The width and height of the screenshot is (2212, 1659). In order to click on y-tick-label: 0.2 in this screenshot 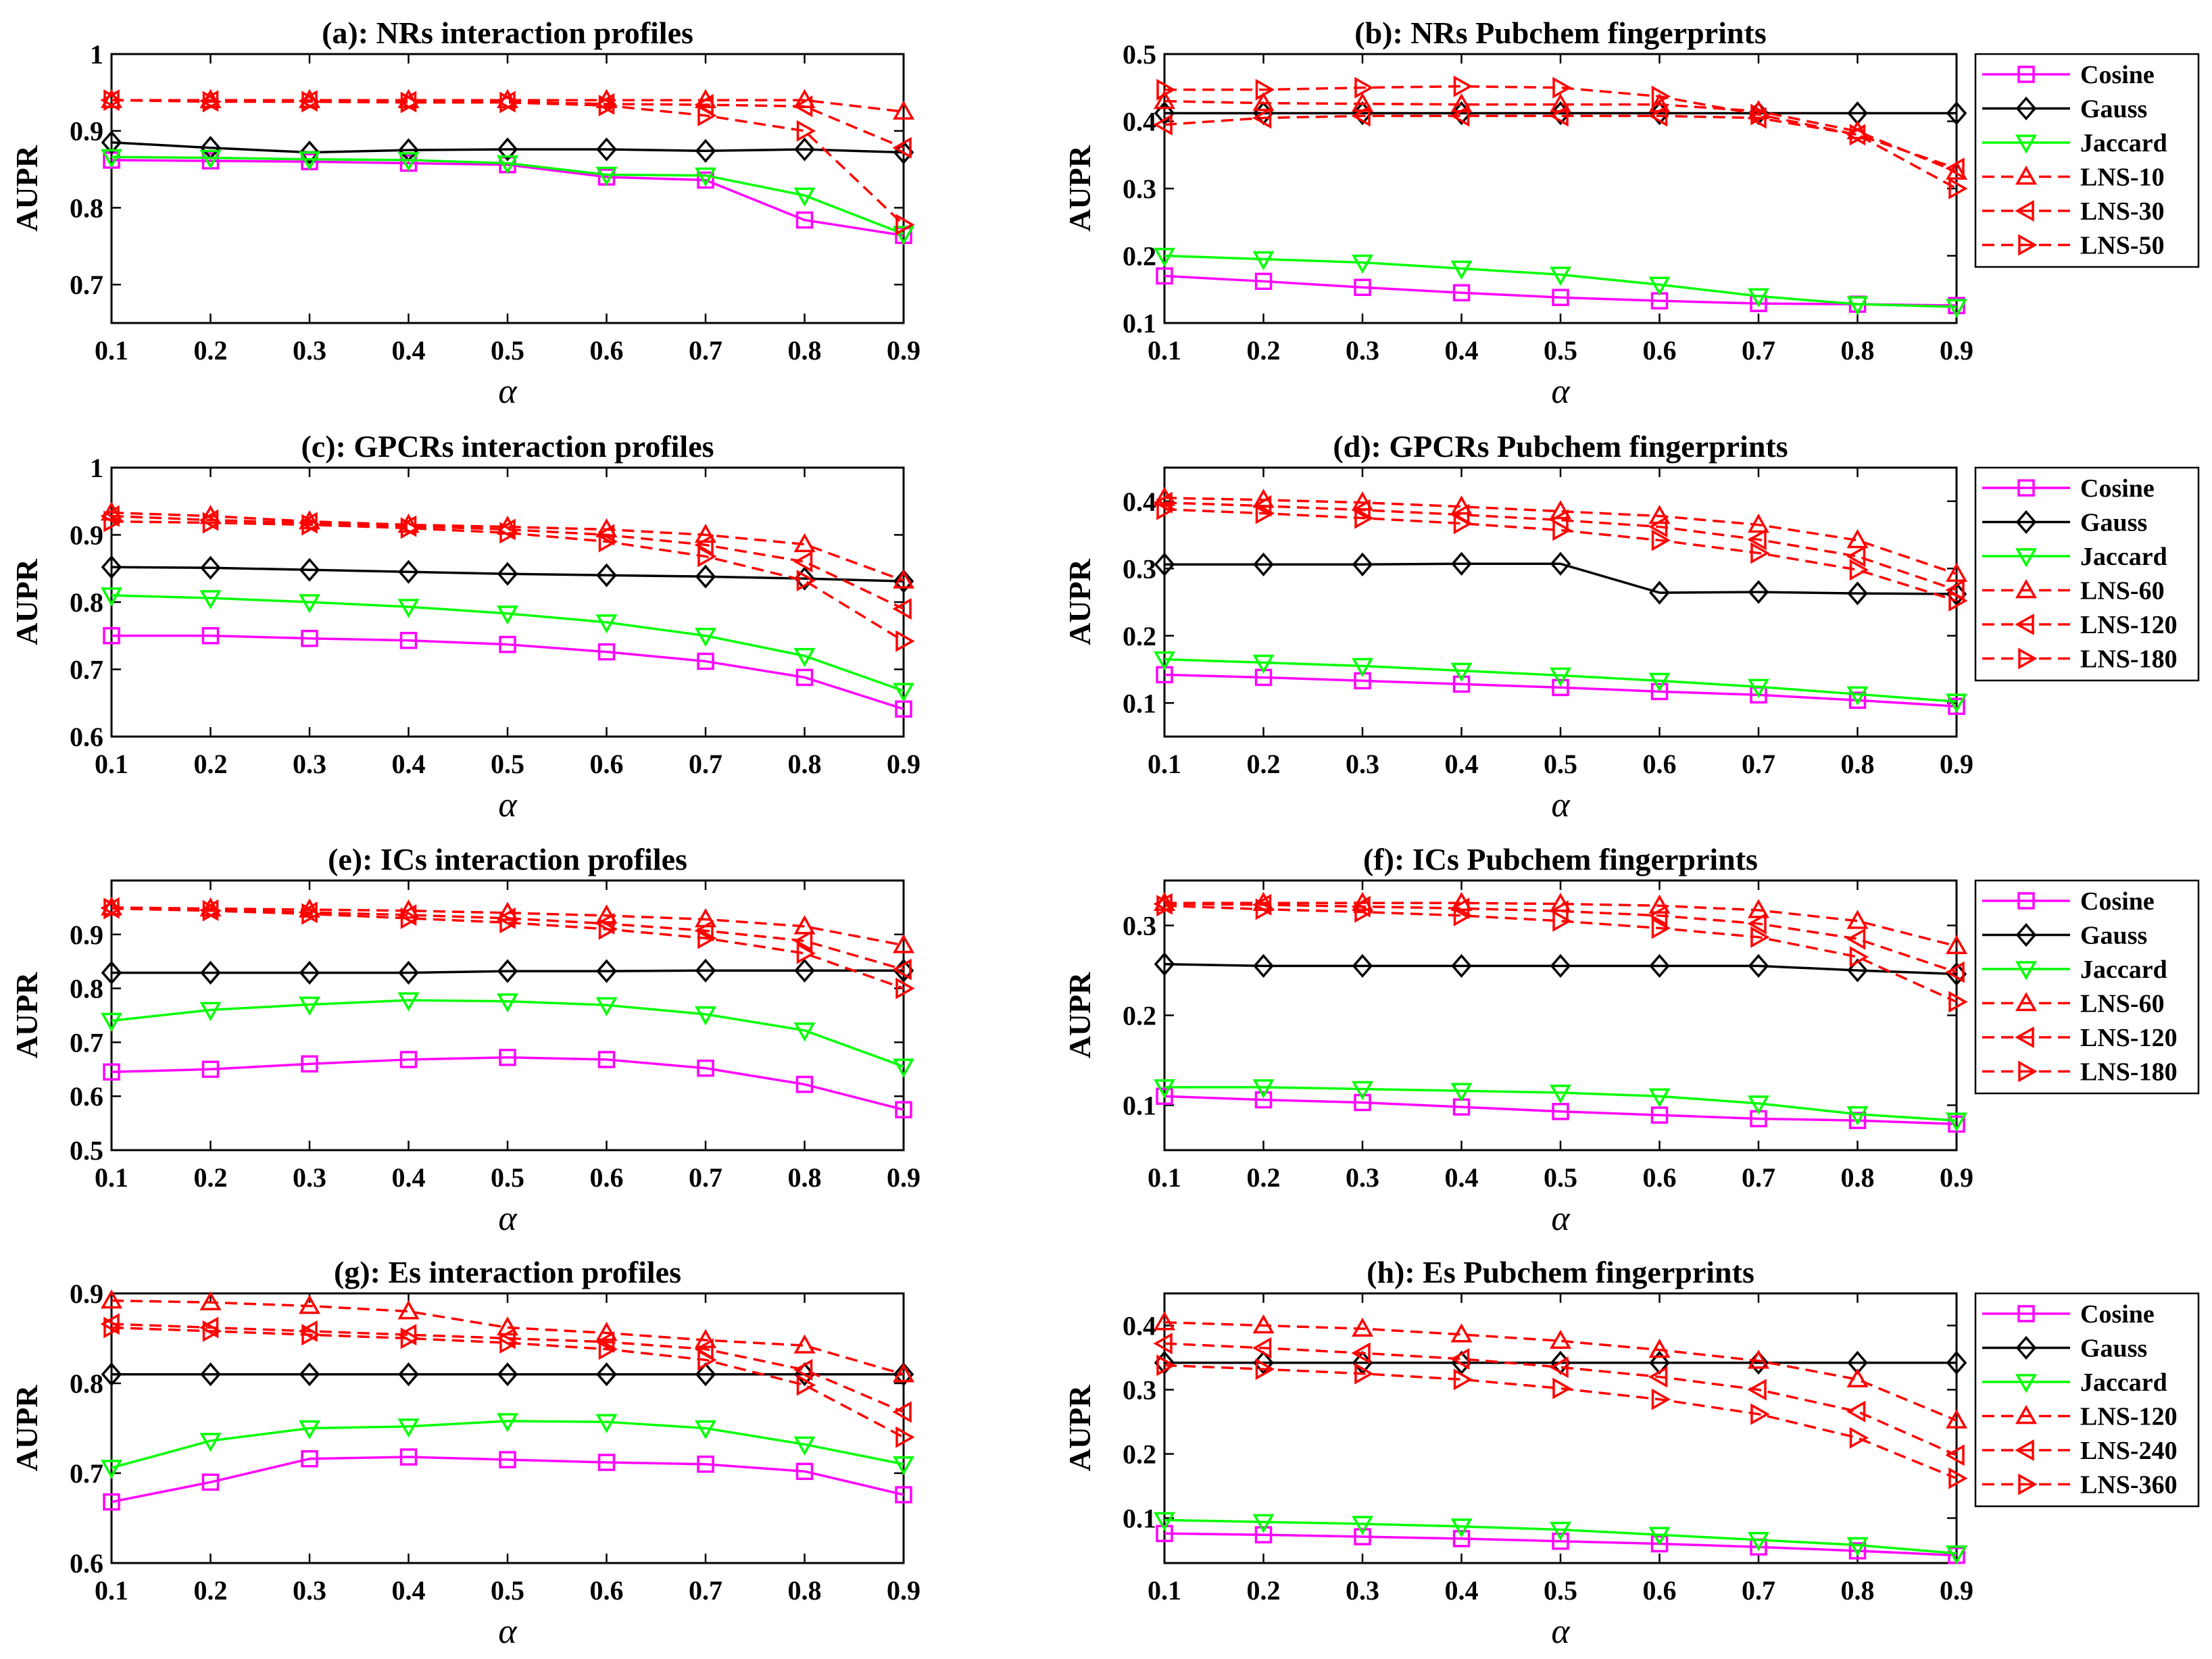, I will do `click(1139, 1016)`.